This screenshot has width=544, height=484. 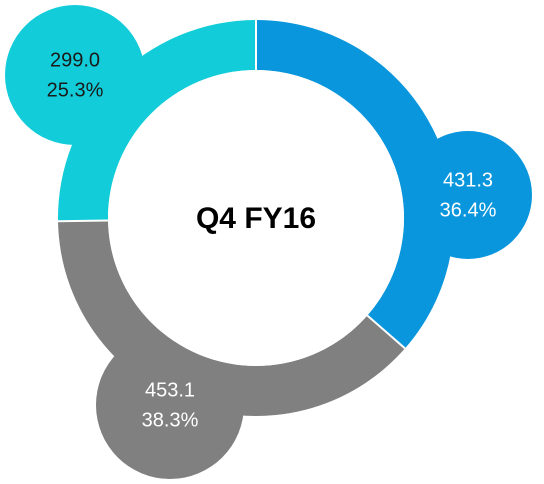 What do you see at coordinates (75, 60) in the screenshot?
I see `value-label: 299.0` at bounding box center [75, 60].